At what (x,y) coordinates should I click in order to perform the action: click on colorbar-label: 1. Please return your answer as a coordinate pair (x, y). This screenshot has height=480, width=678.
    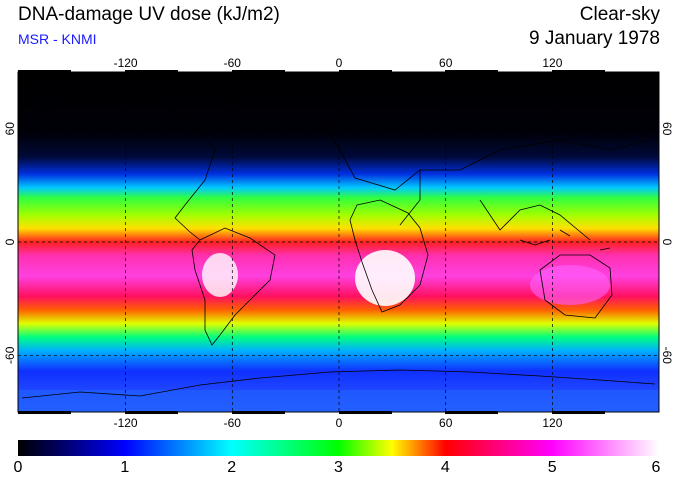
    Looking at the image, I should click on (125, 467).